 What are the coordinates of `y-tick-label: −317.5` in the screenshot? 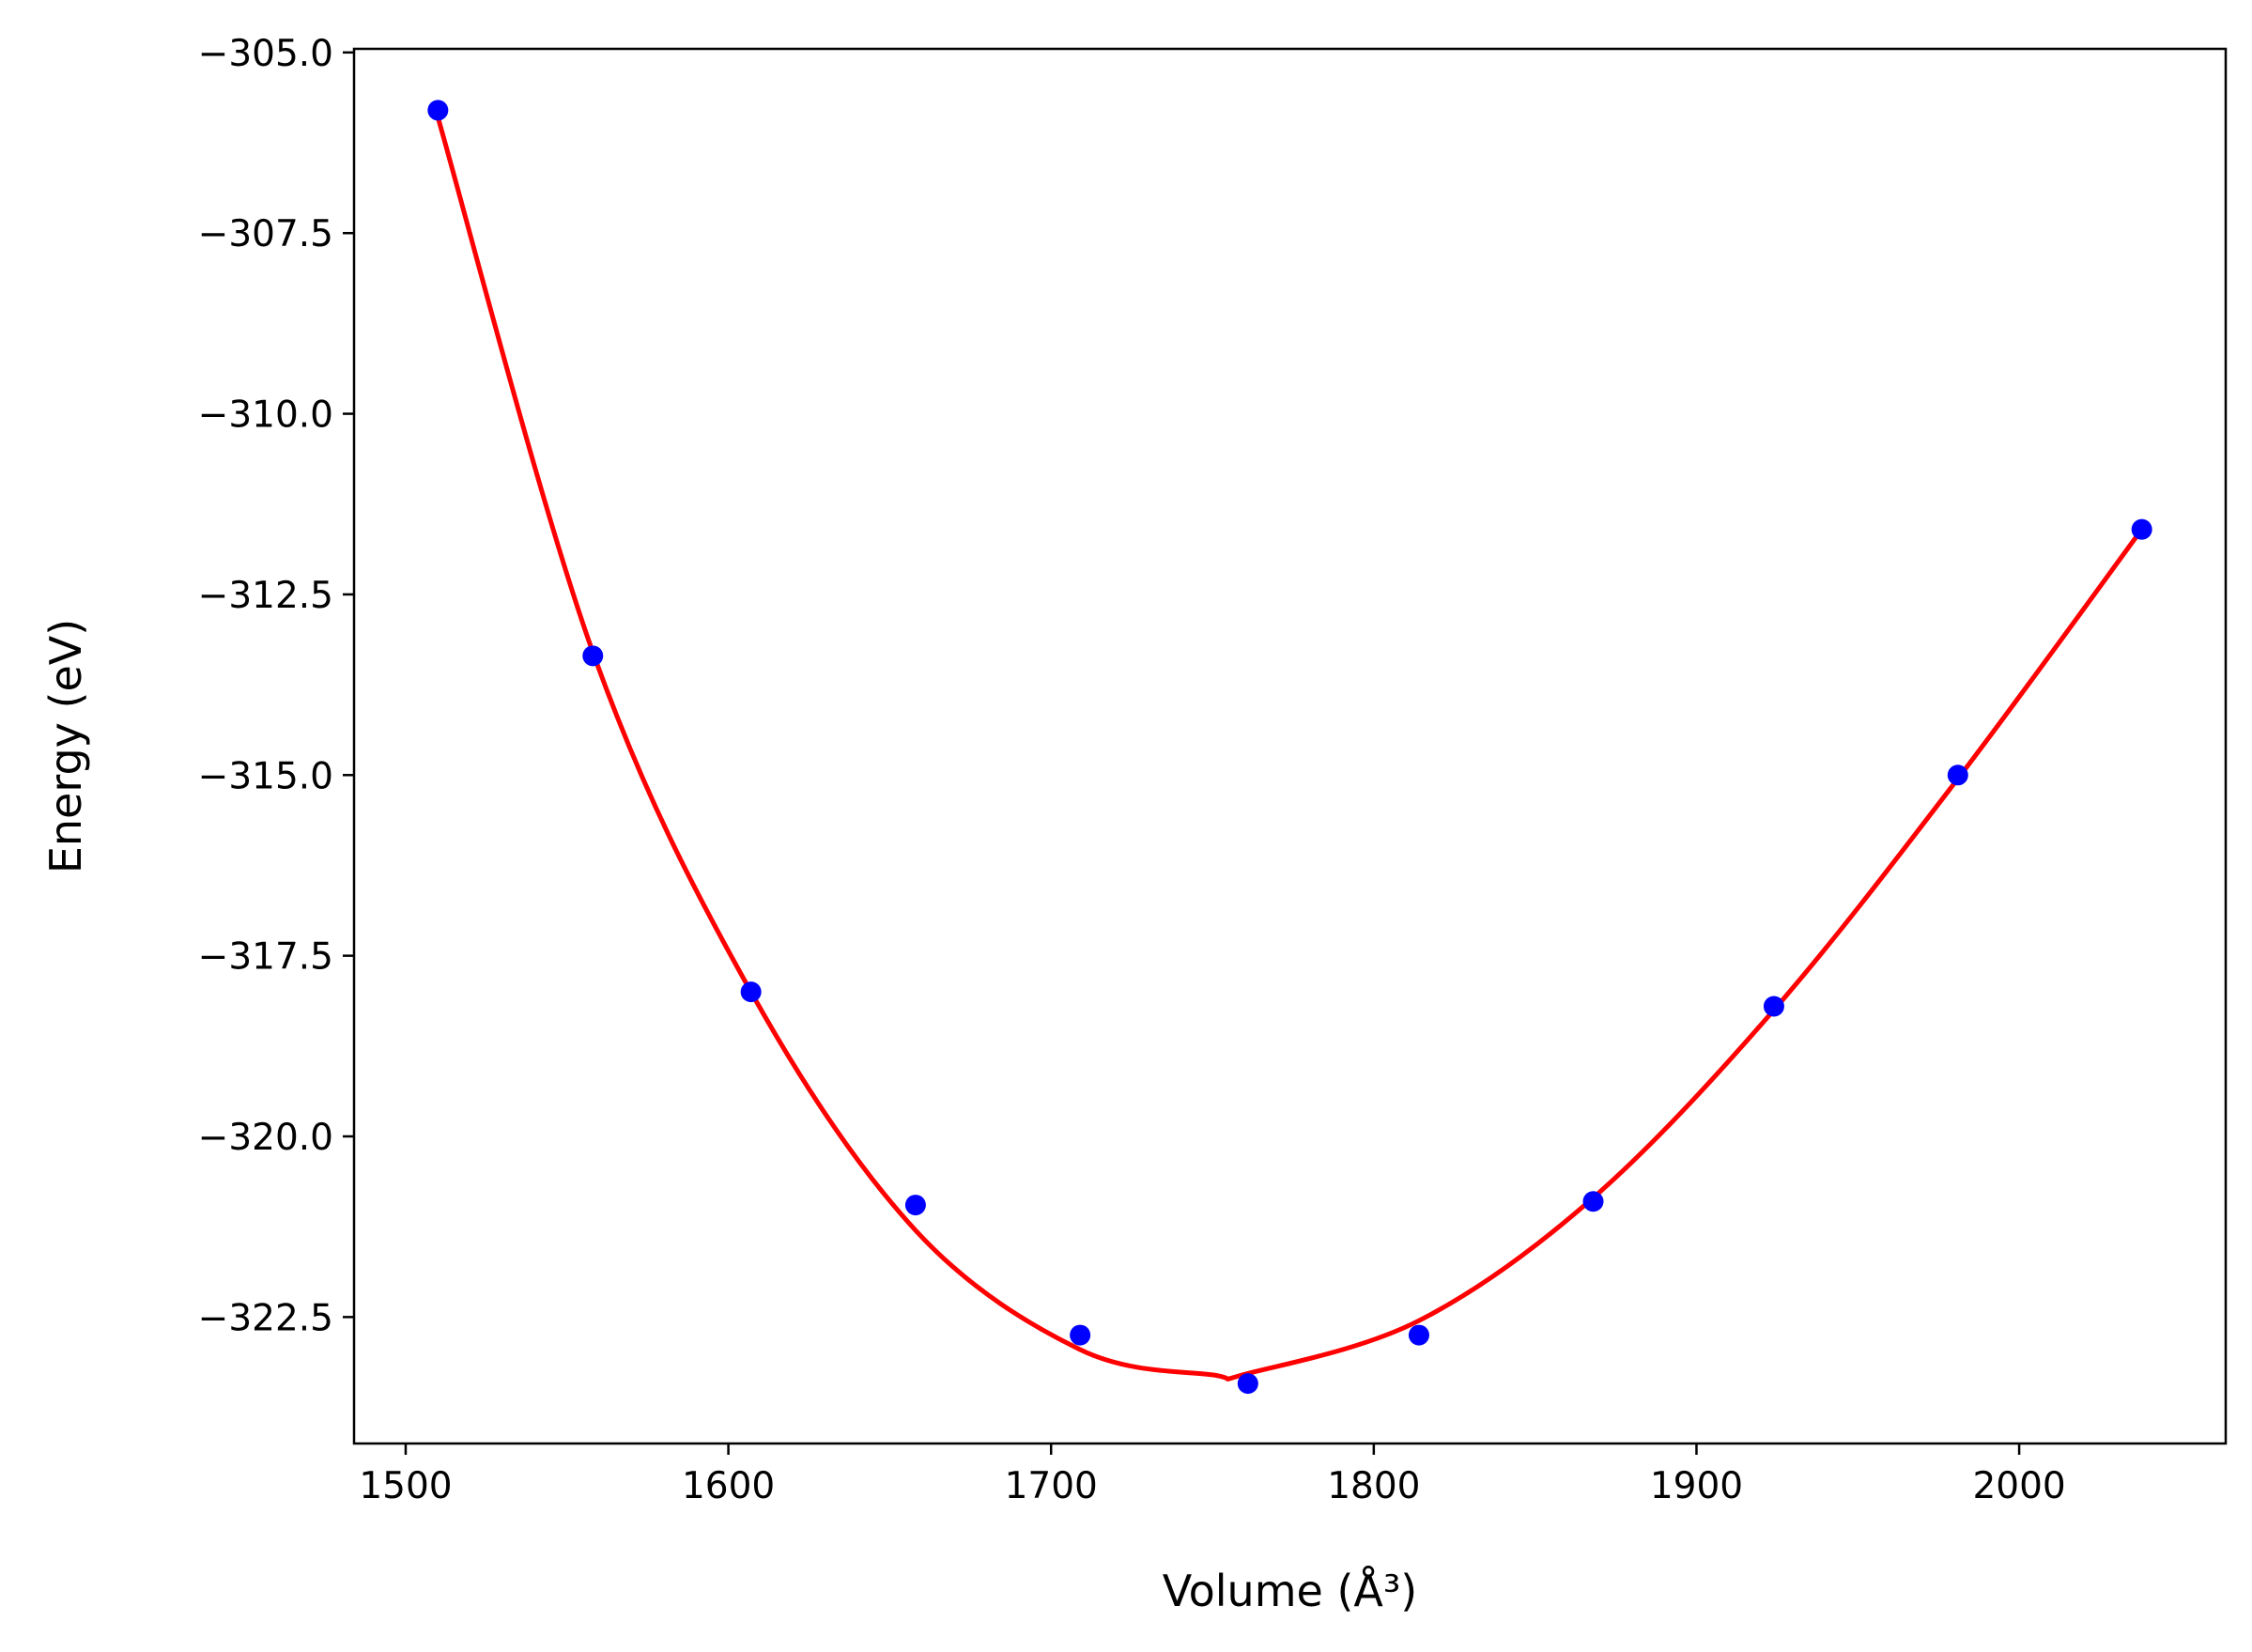 It's located at (265, 957).